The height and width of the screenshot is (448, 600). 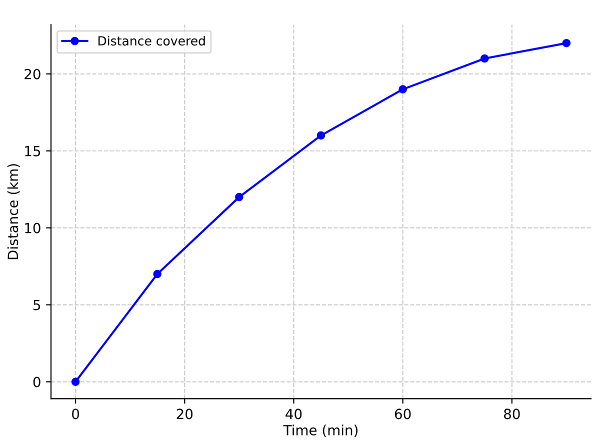 What do you see at coordinates (32, 74) in the screenshot?
I see `y-tick-label: 20` at bounding box center [32, 74].